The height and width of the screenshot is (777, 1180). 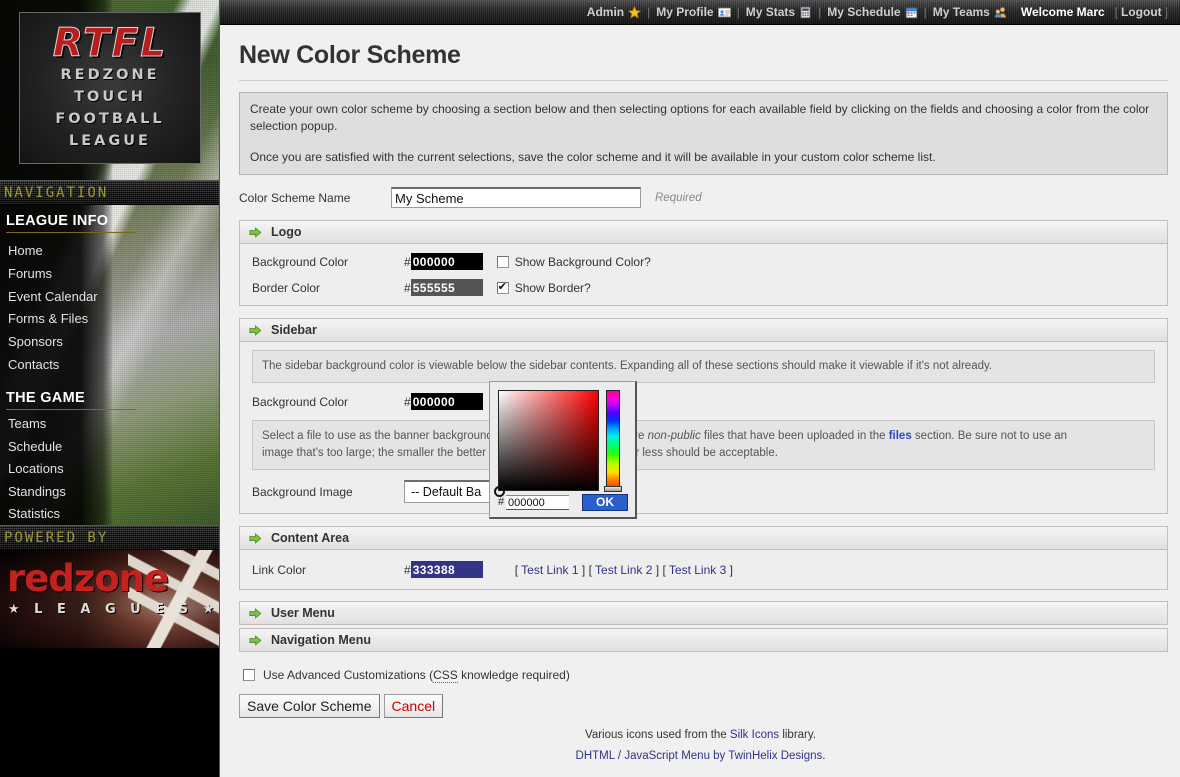 What do you see at coordinates (173, 599) in the screenshot?
I see `football-laces-image` at bounding box center [173, 599].